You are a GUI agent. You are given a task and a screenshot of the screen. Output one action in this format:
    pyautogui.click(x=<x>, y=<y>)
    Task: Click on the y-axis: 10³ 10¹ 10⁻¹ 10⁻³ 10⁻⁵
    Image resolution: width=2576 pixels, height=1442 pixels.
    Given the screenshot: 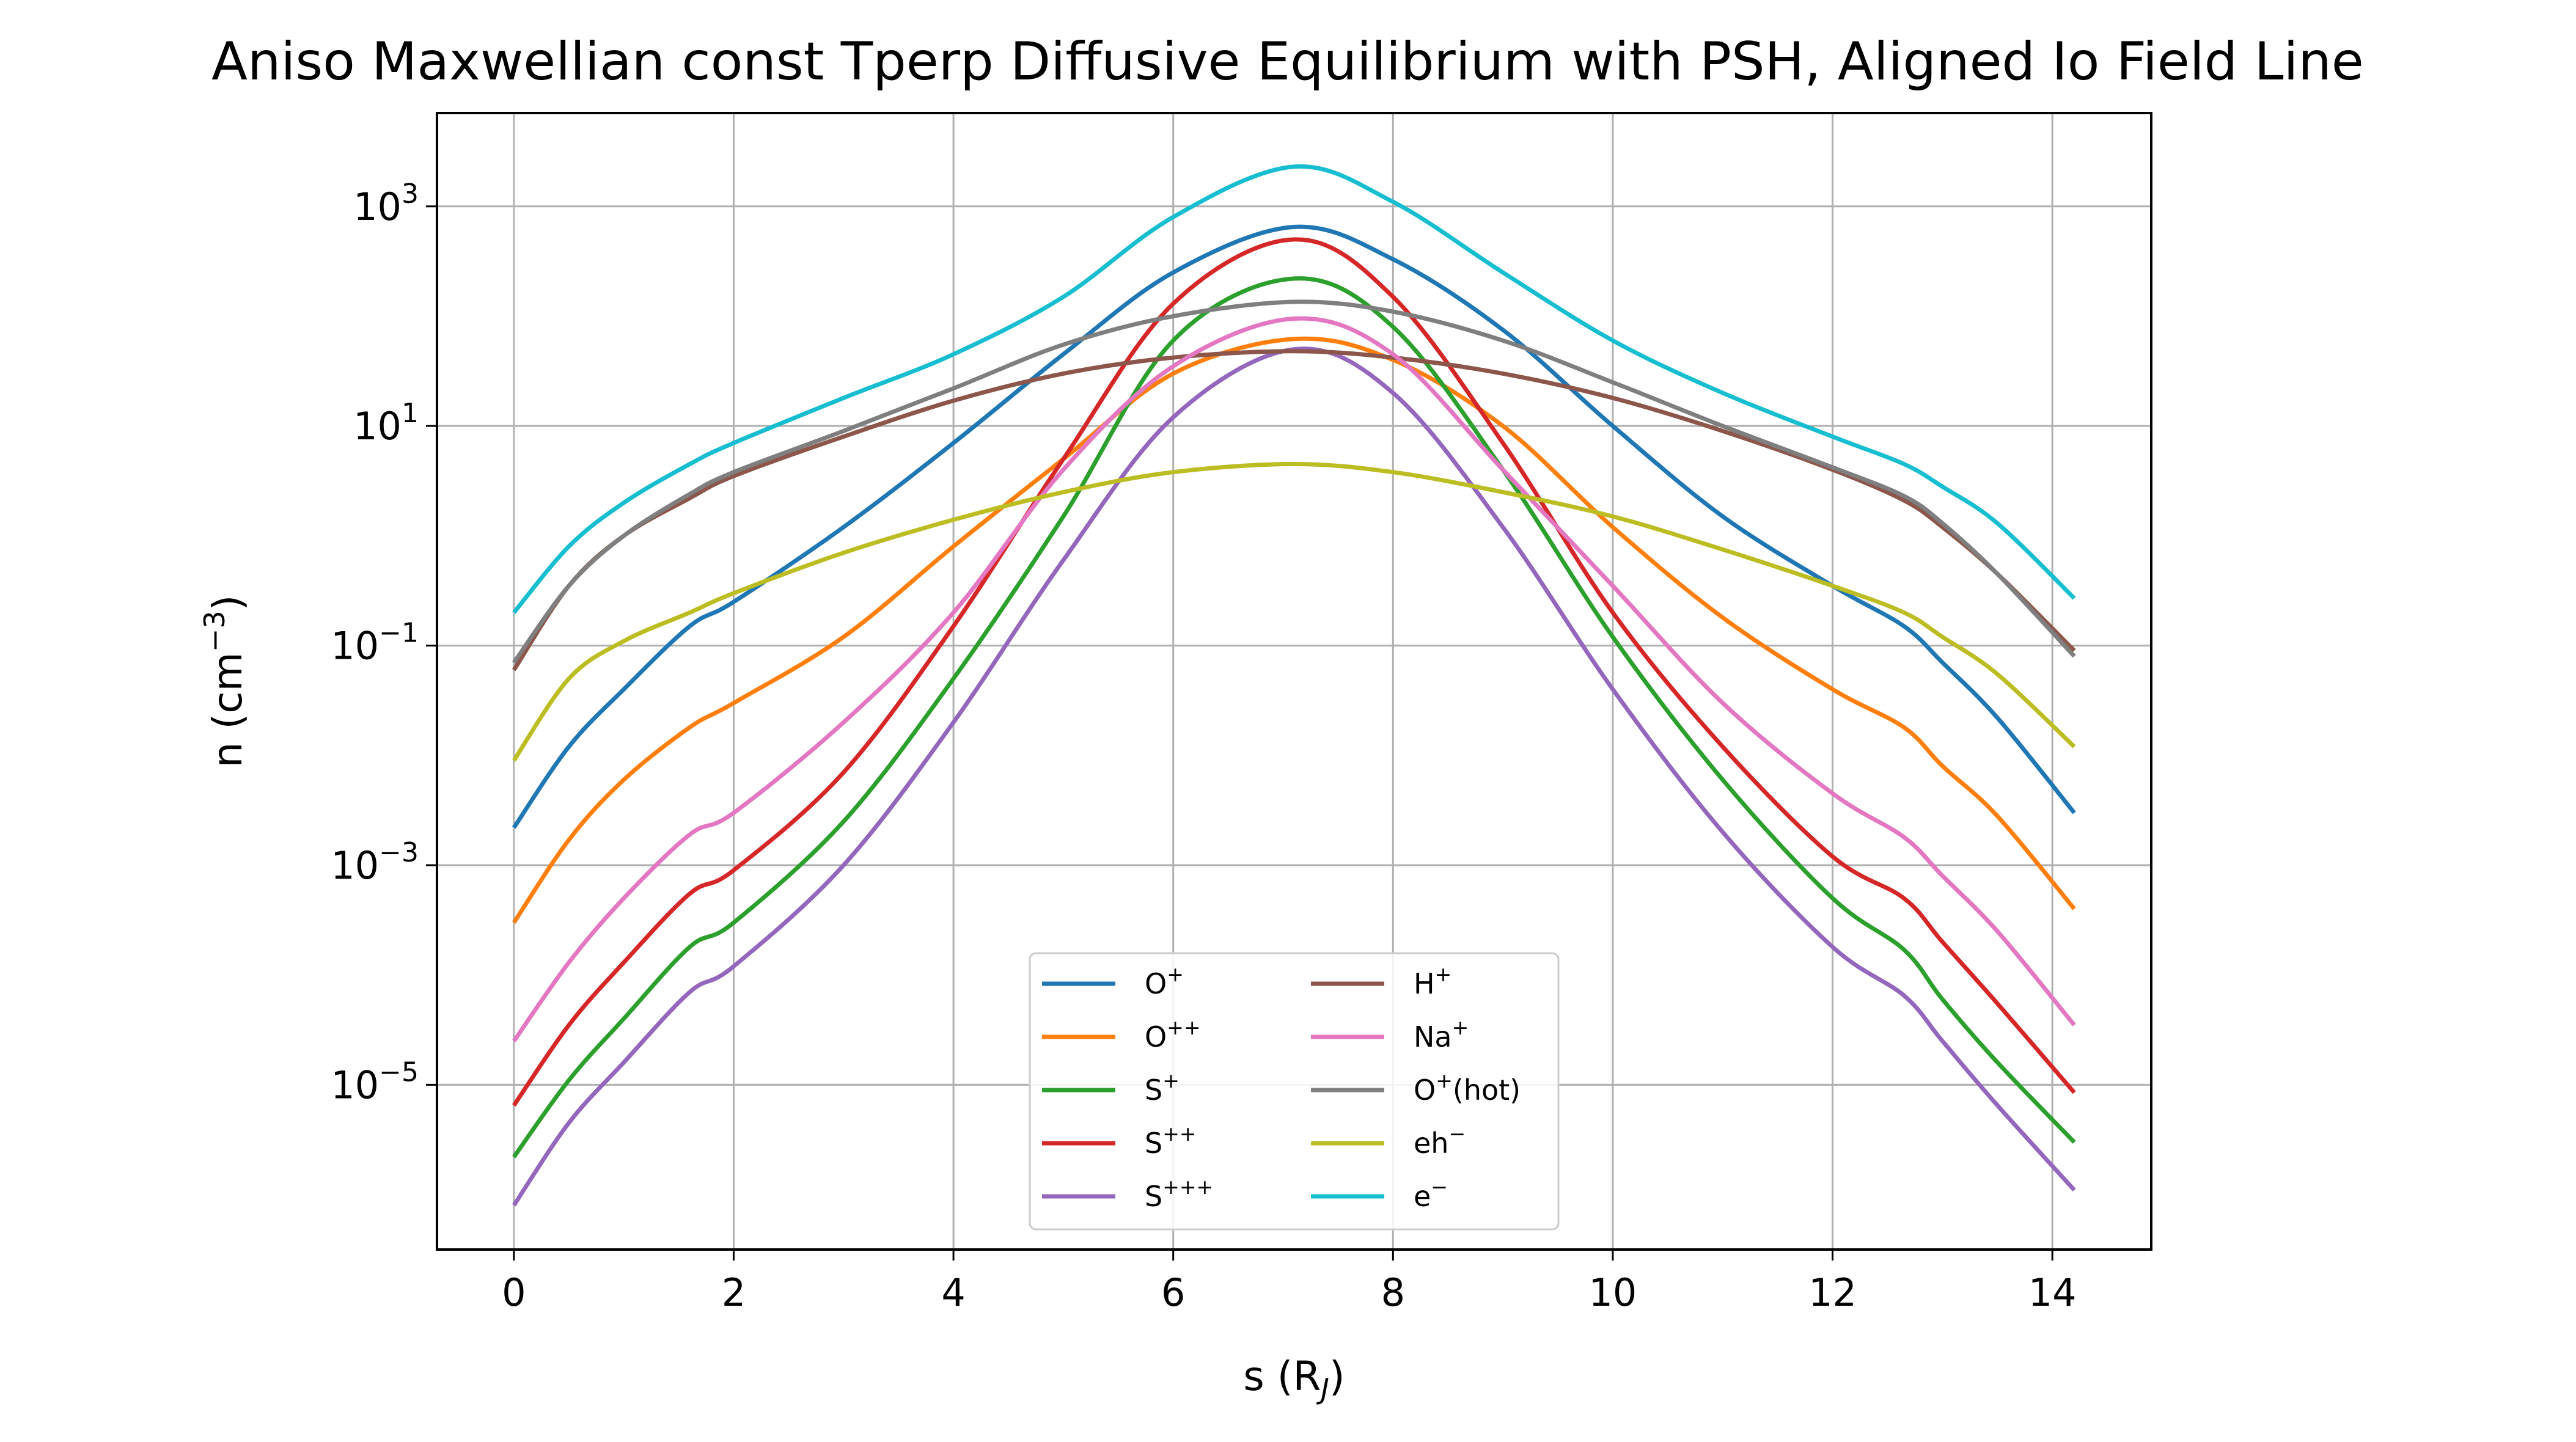 What is the action you would take?
    pyautogui.click(x=384, y=642)
    